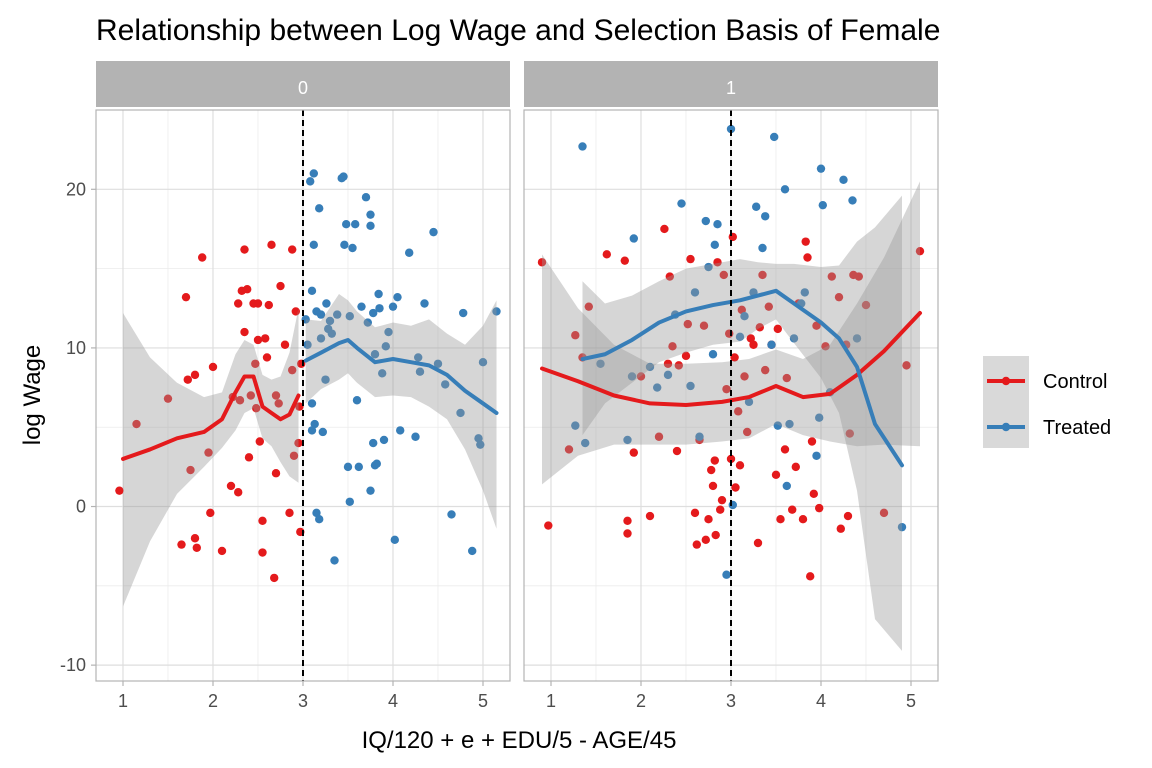 The width and height of the screenshot is (1152, 768). What do you see at coordinates (641, 701) in the screenshot?
I see `x-tick-label: 2` at bounding box center [641, 701].